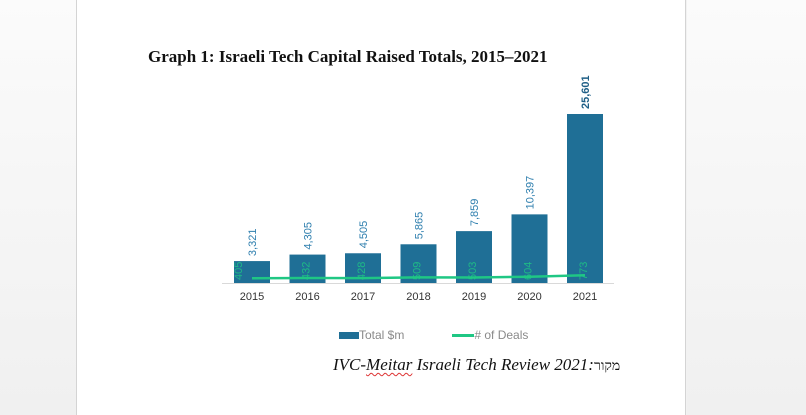 The image size is (806, 415). Describe the element at coordinates (463, 335) in the screenshot. I see `legend-line-swatch` at that location.